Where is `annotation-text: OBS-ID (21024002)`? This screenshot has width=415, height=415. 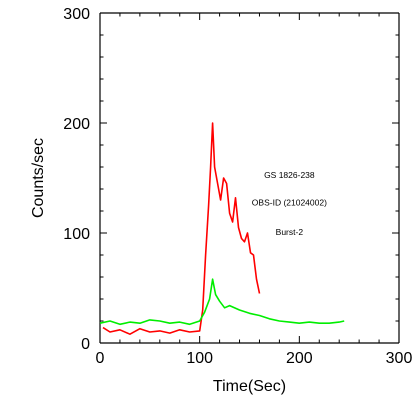
annotation-text: OBS-ID (21024002) is located at coordinates (289, 203).